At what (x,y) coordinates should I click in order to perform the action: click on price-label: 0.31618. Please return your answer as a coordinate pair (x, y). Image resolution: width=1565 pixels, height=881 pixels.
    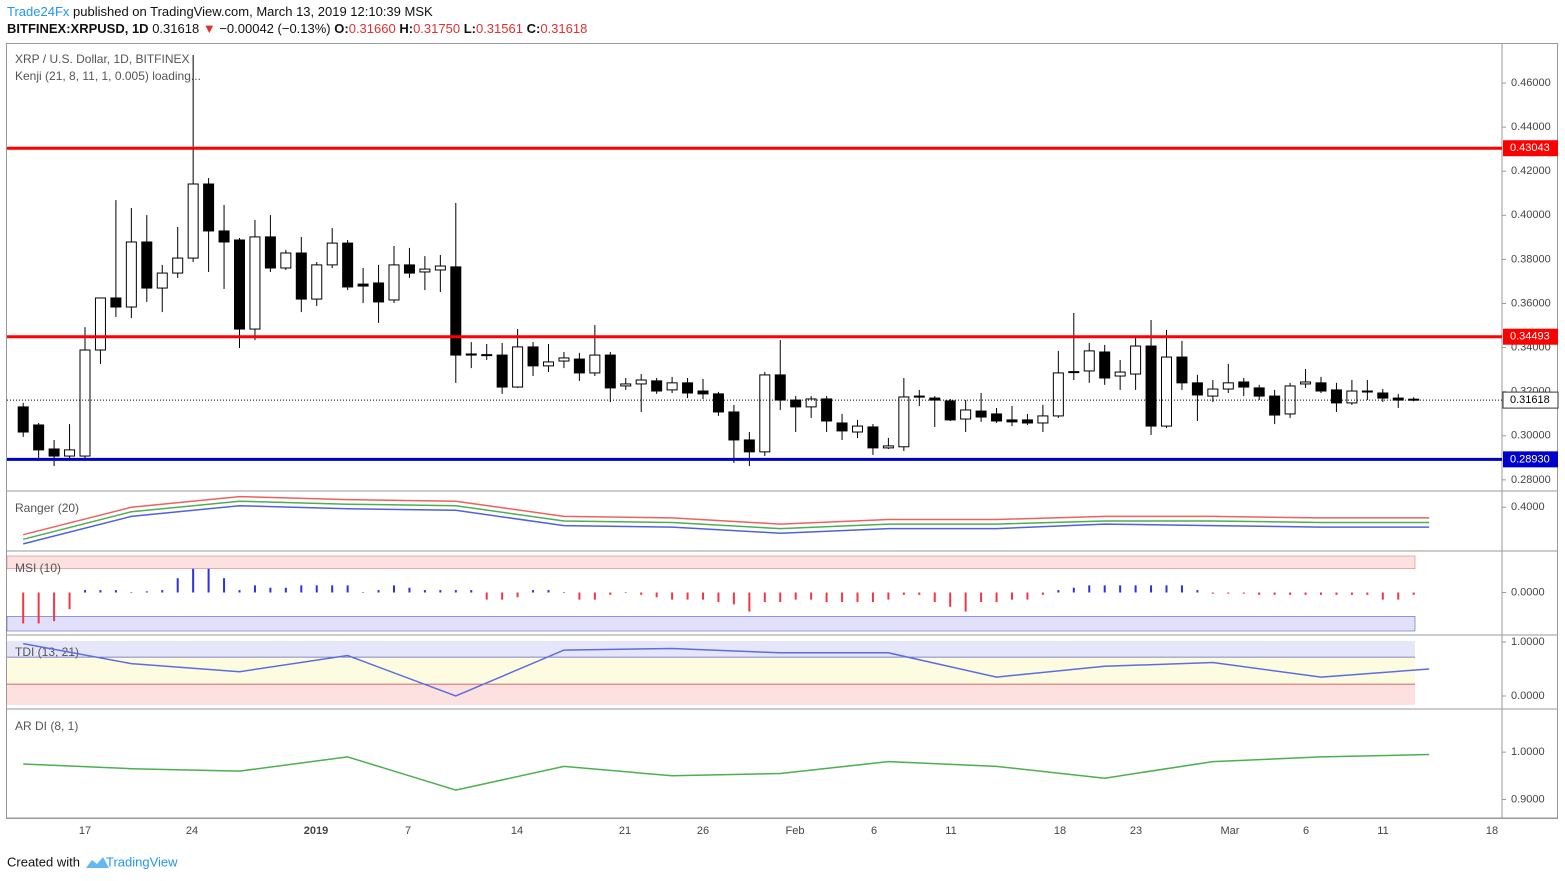
    Looking at the image, I should click on (1530, 400).